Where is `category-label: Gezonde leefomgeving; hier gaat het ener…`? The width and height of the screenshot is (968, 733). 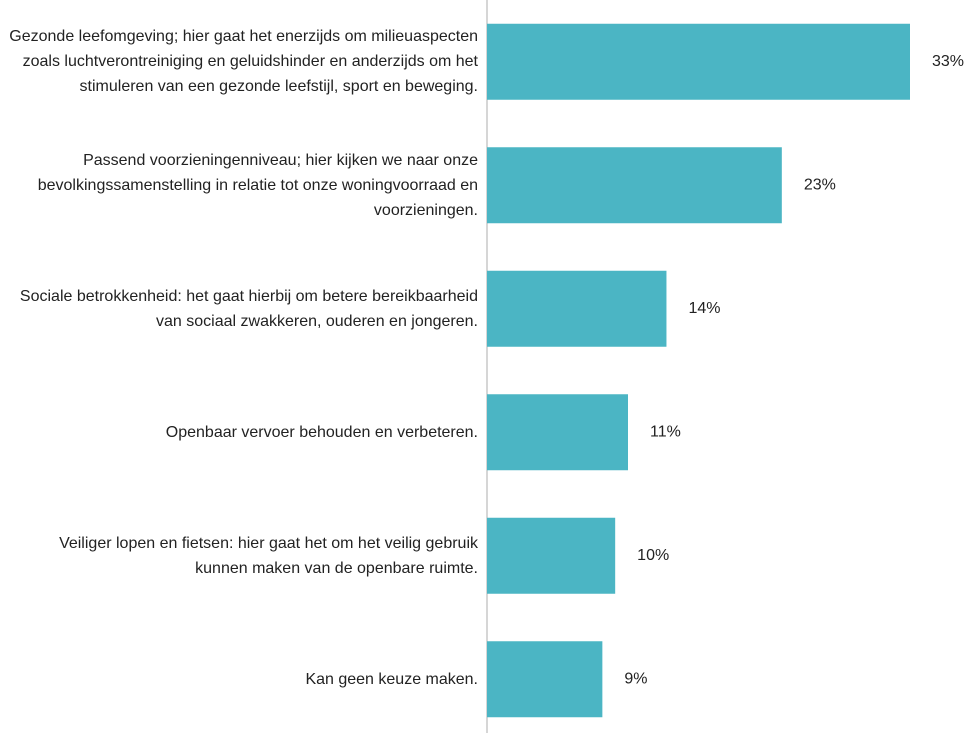 category-label: Gezonde leefomgeving; hier gaat het ener… is located at coordinates (243, 62).